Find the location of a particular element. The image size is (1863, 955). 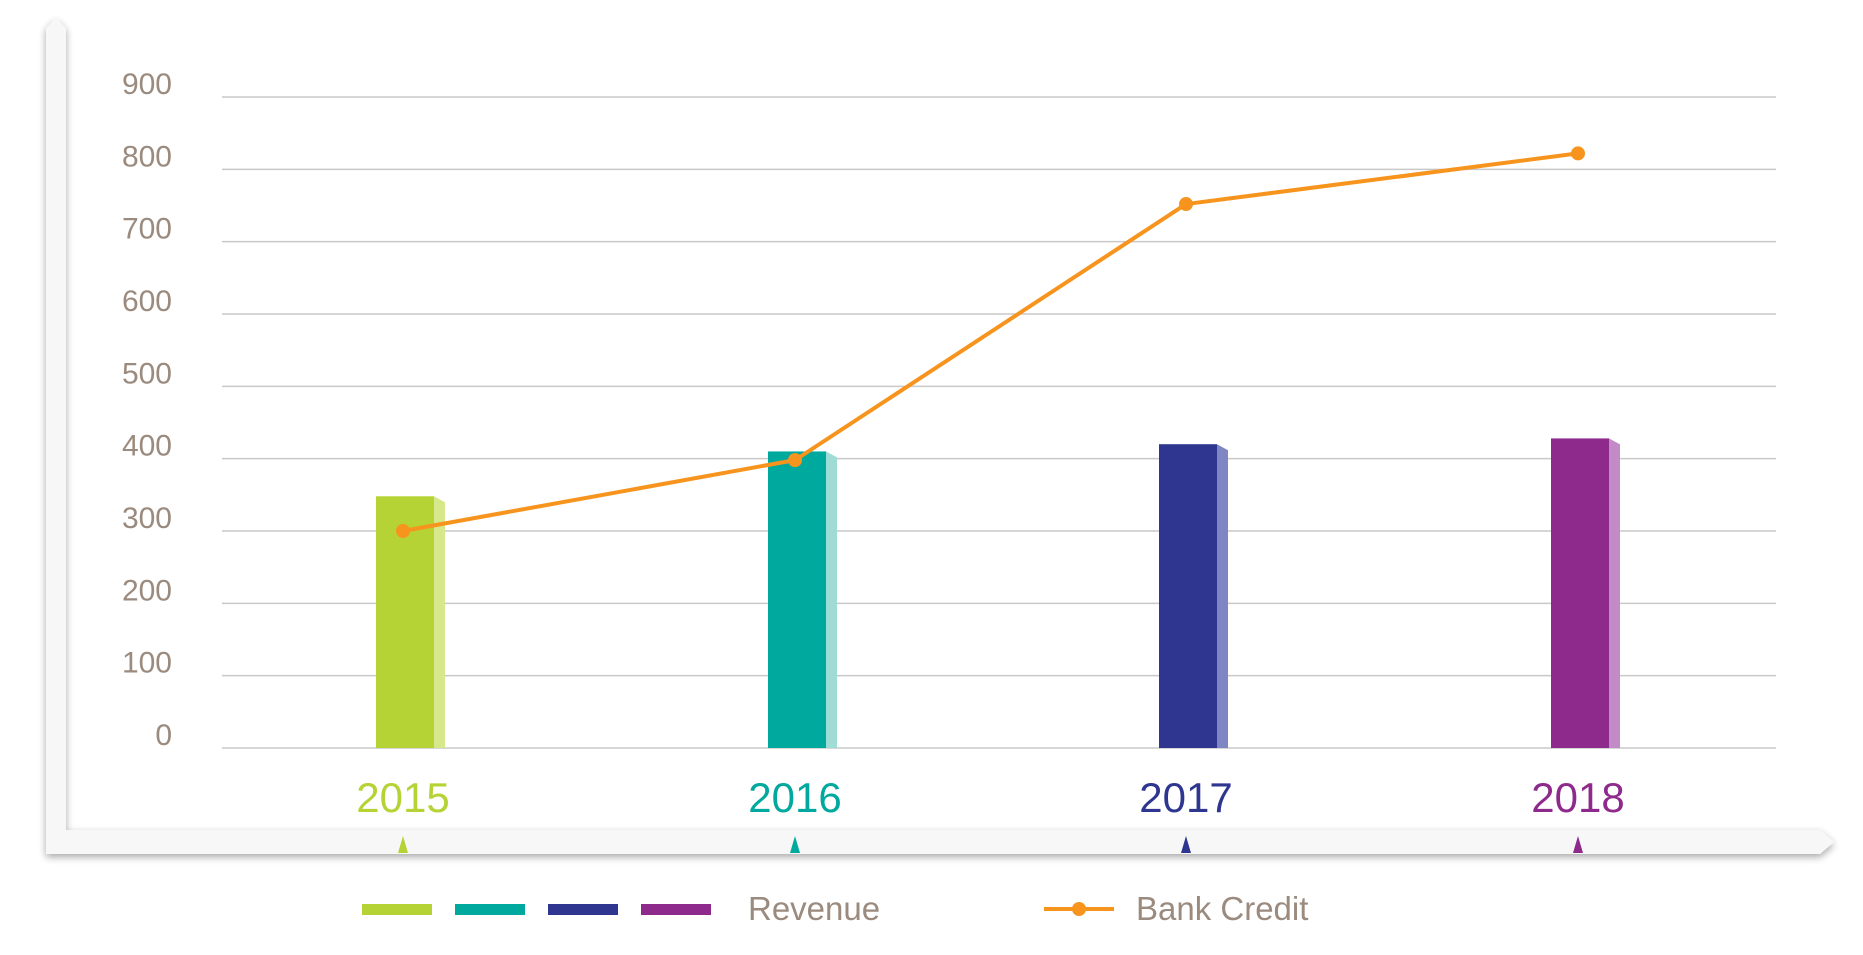

y-tick-label: 500 is located at coordinates (147, 373).